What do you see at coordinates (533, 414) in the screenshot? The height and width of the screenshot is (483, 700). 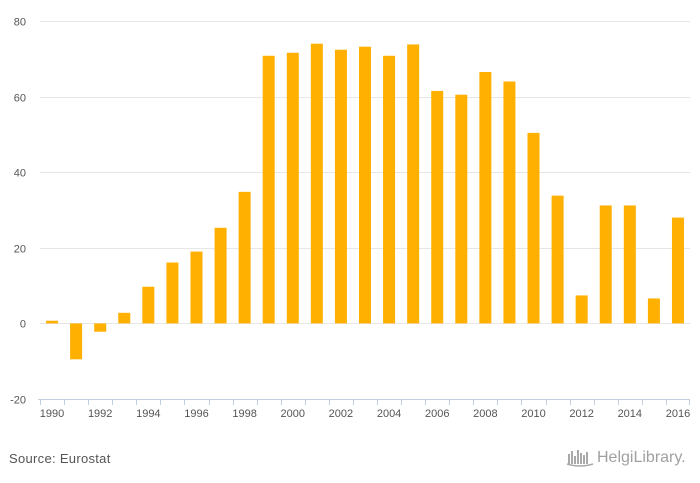 I see `x-tick-label: 2010` at bounding box center [533, 414].